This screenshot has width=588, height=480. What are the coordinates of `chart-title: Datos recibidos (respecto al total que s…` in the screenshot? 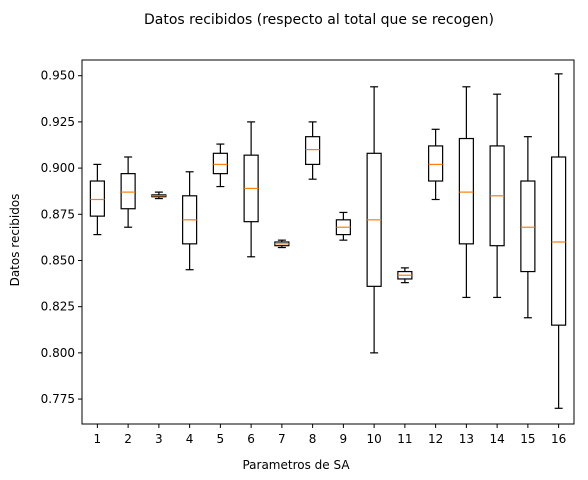 It's located at (319, 20).